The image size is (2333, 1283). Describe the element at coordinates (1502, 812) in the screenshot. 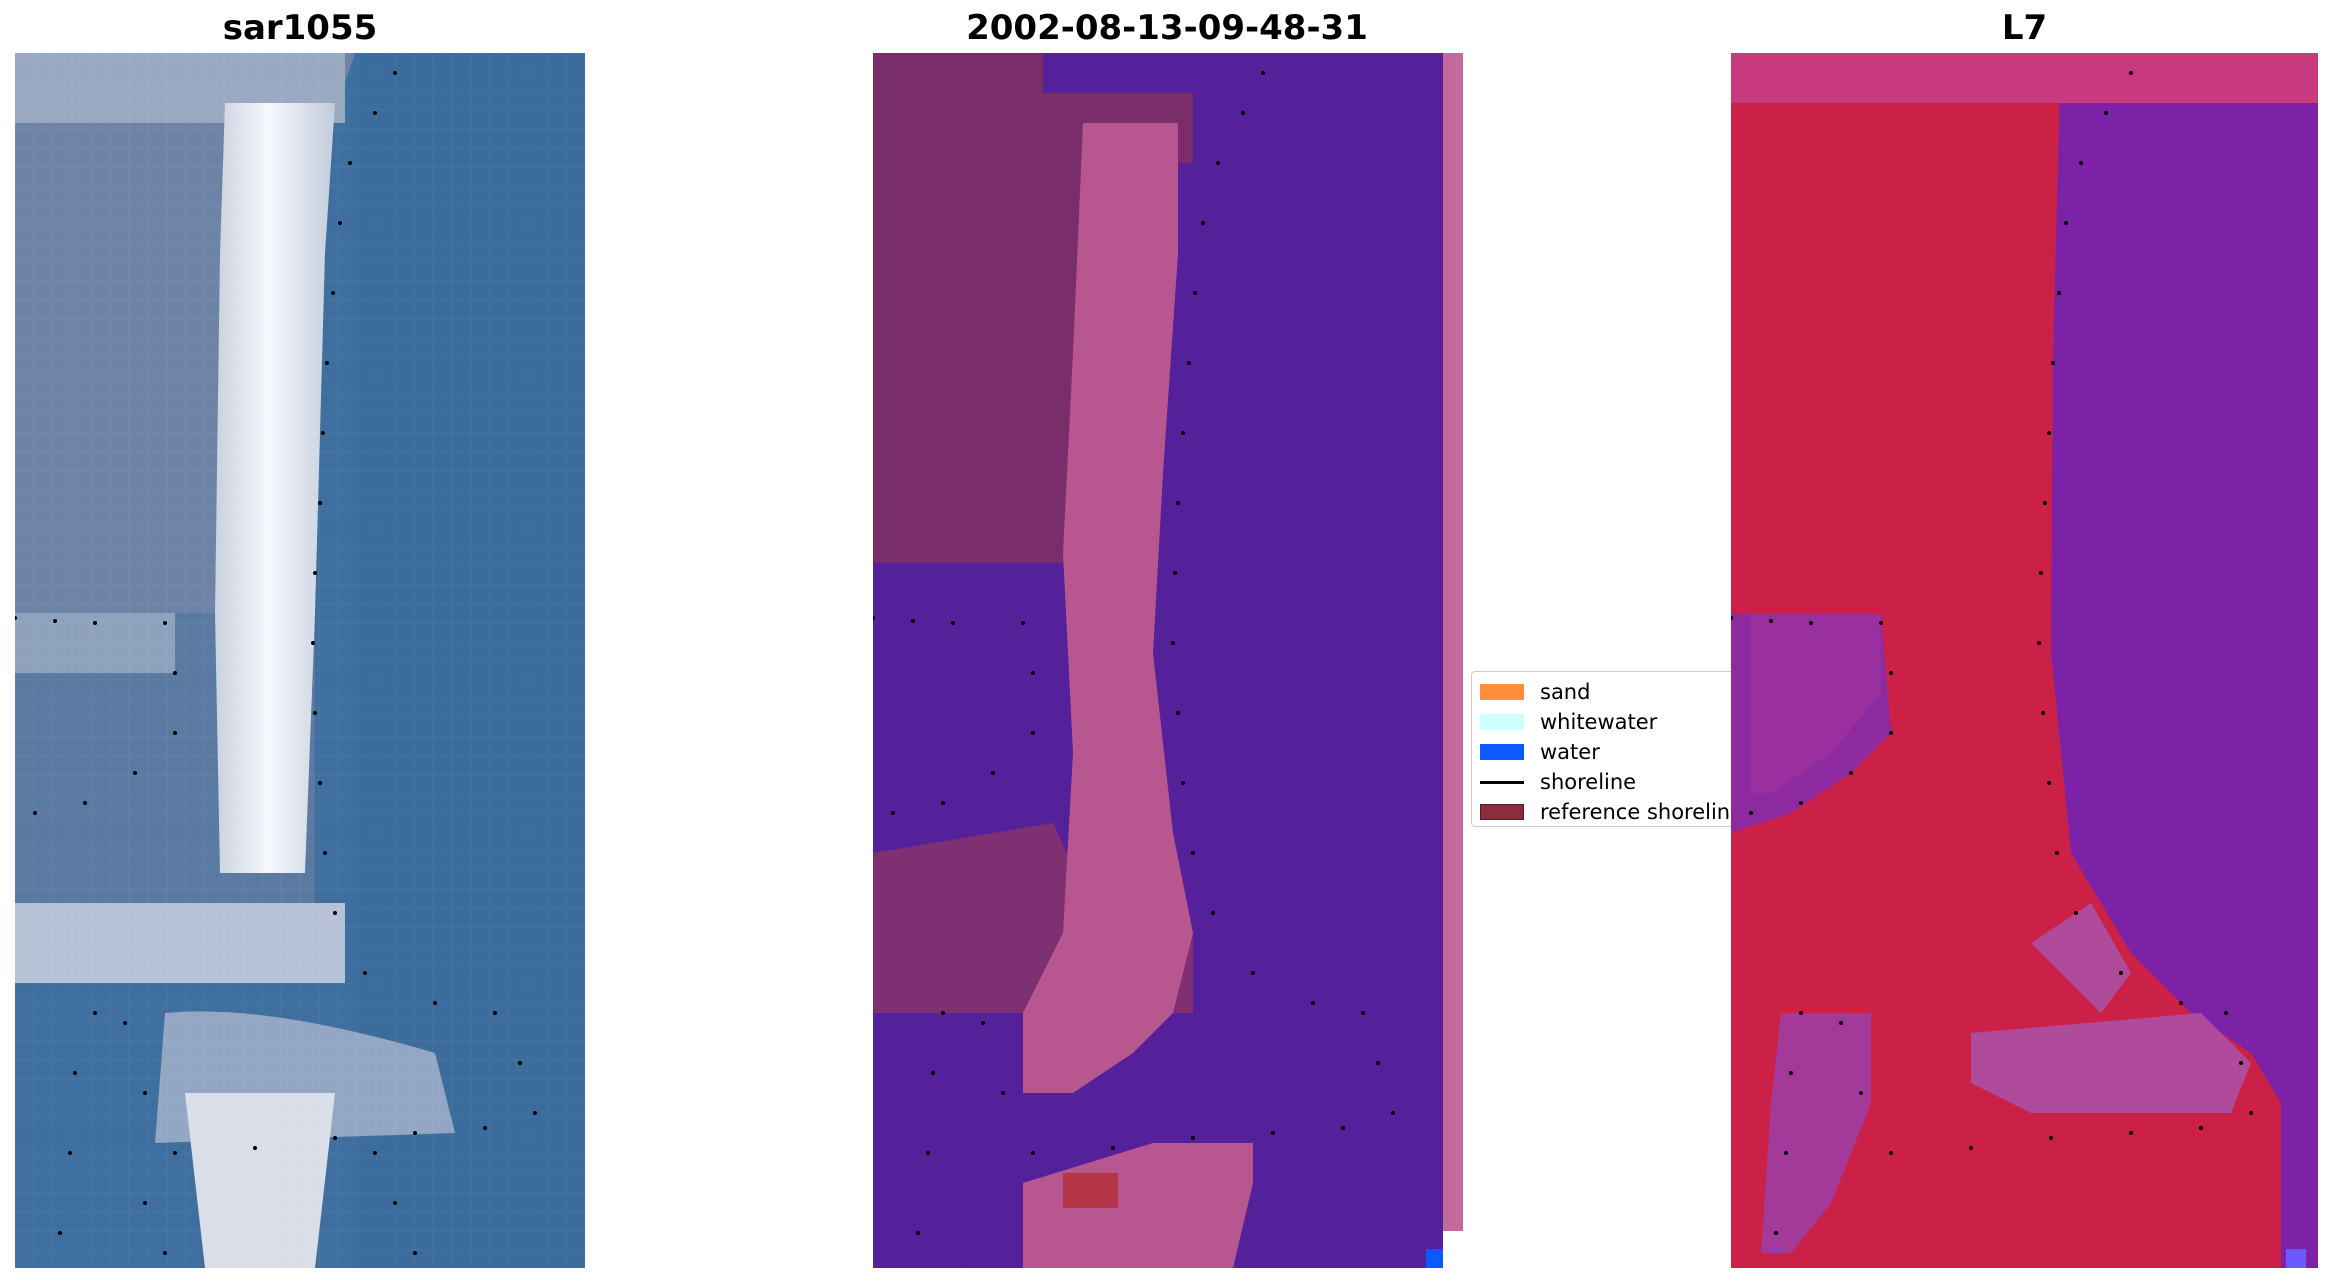

I see `reference-shoreline-swatch` at that location.